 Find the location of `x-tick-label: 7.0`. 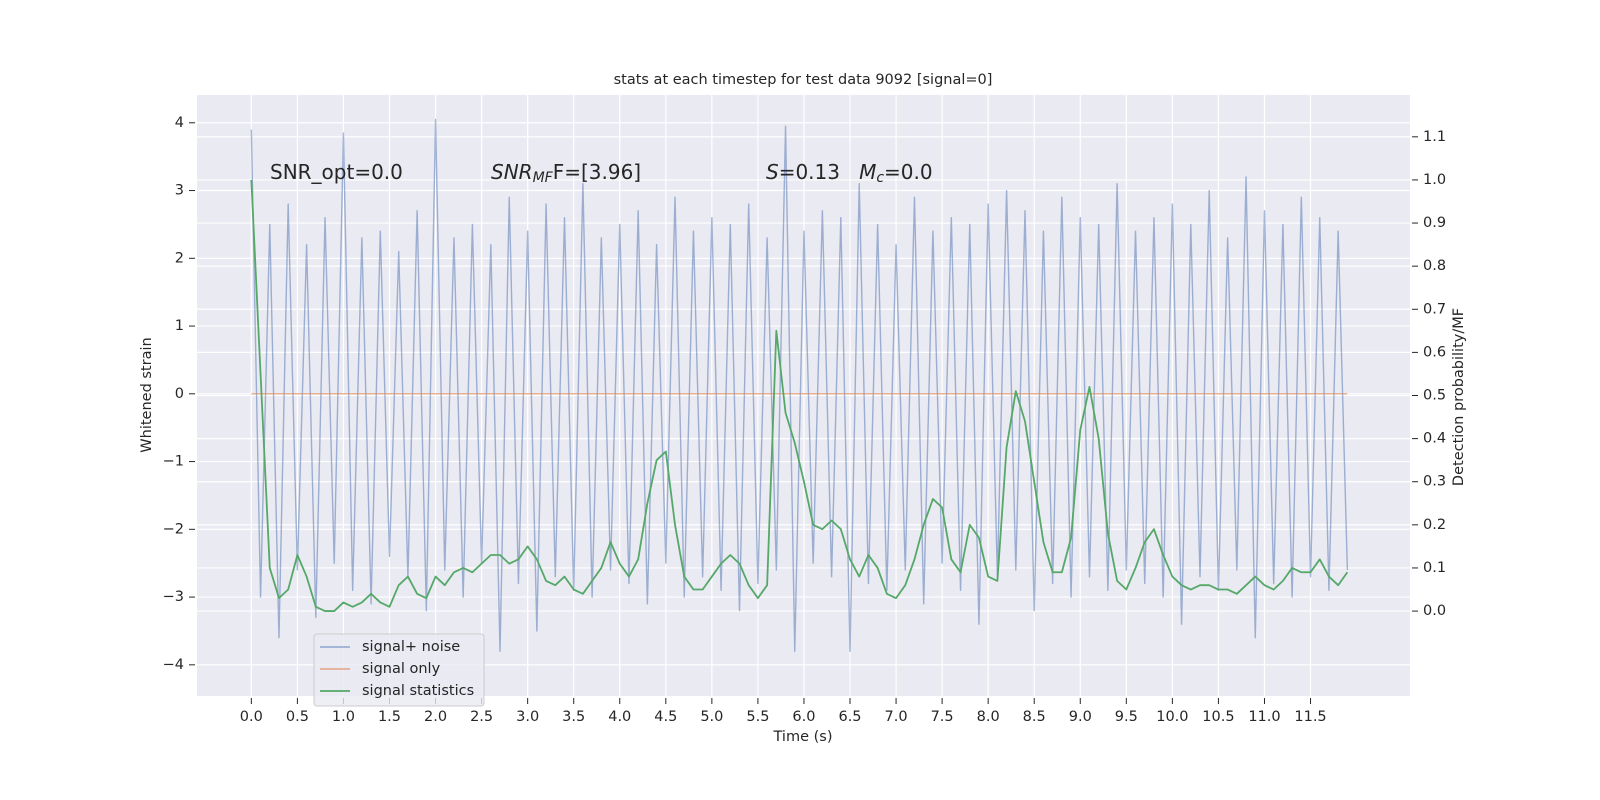

x-tick-label: 7.0 is located at coordinates (896, 717).